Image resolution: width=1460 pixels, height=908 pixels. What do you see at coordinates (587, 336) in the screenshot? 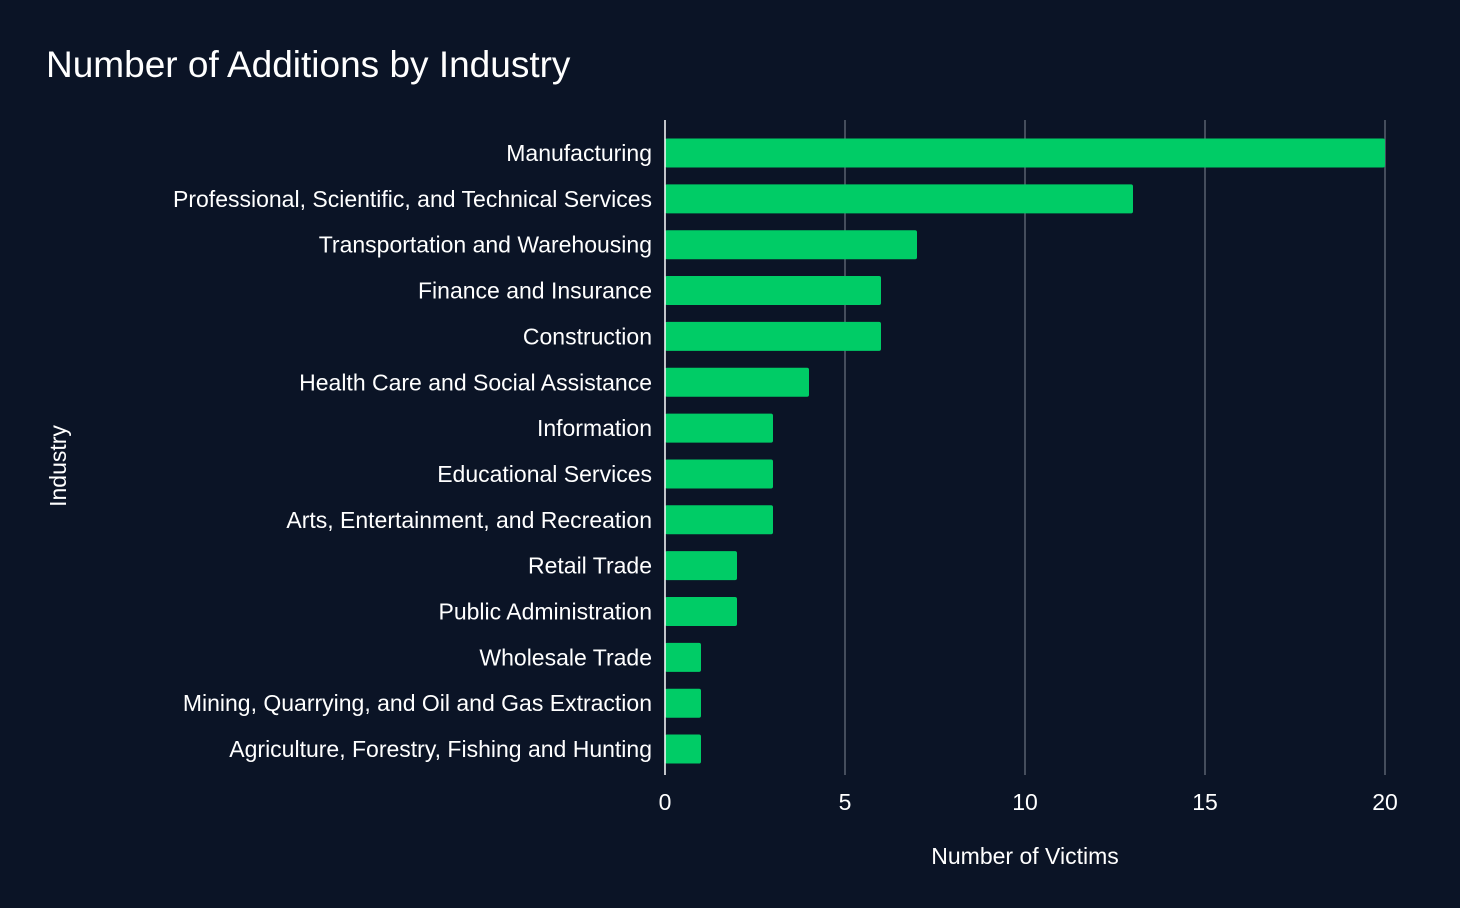
I see `y-tick-label: Construction` at bounding box center [587, 336].